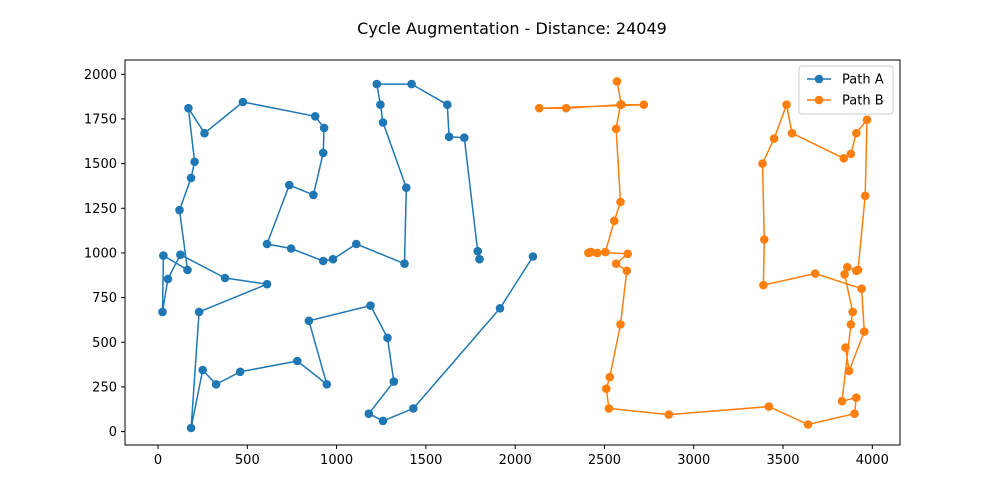 This screenshot has width=1000, height=500. What do you see at coordinates (782, 460) in the screenshot?
I see `x-tick-label: 3500` at bounding box center [782, 460].